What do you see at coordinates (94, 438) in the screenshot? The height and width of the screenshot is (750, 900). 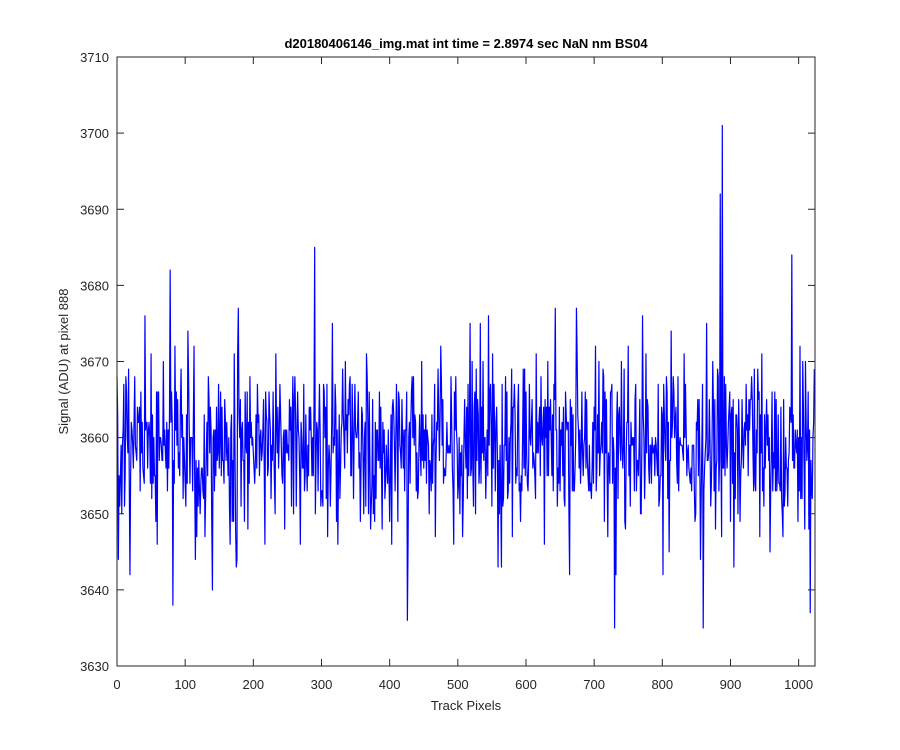 I see `y-tick-label: 3660` at bounding box center [94, 438].